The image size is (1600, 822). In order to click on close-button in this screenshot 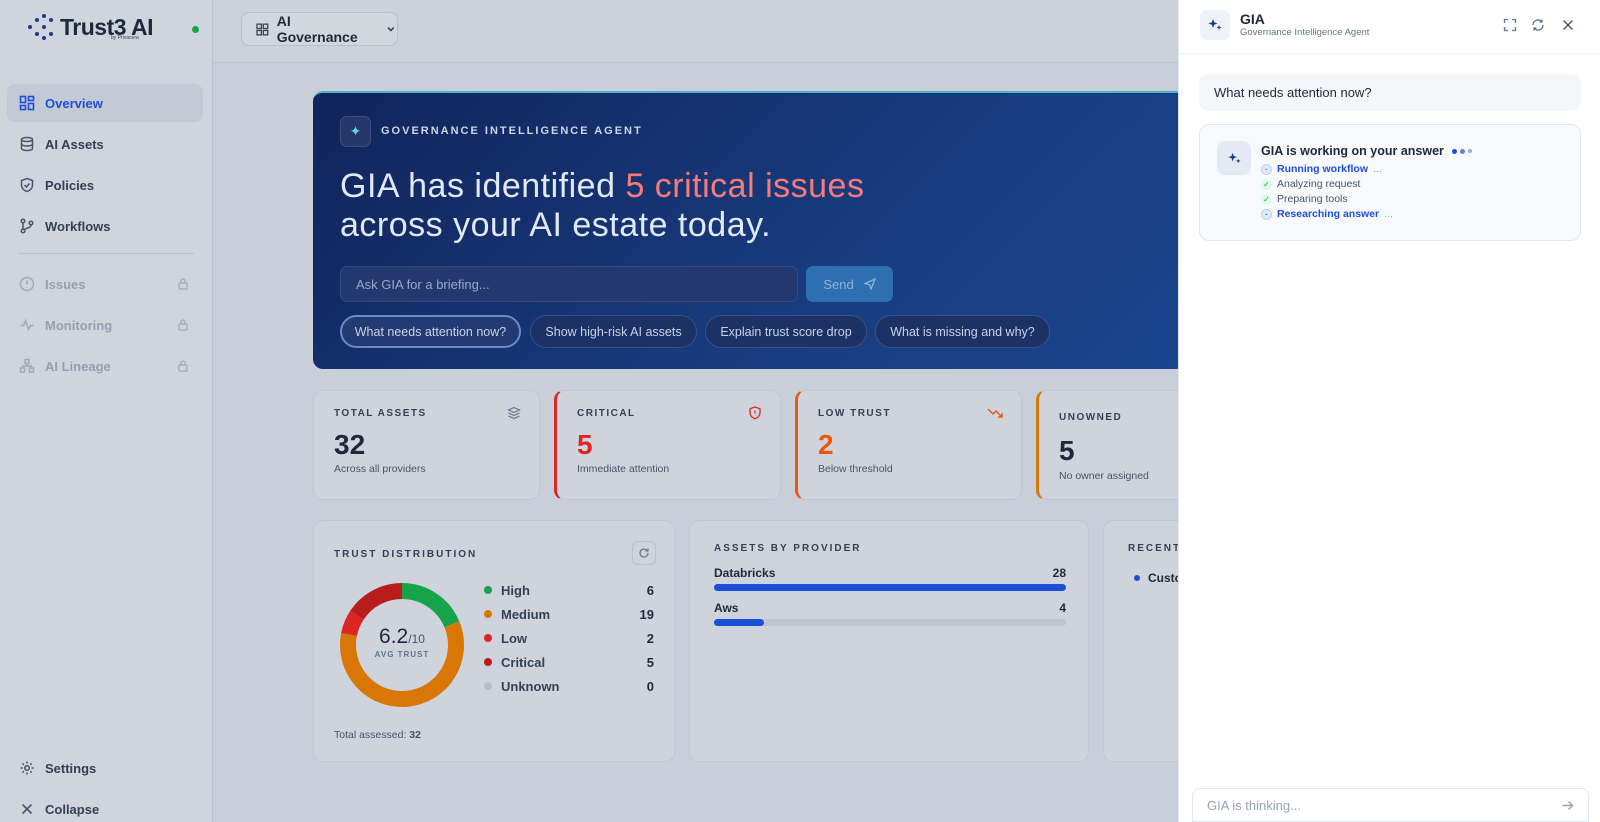, I will do `click(1568, 25)`.